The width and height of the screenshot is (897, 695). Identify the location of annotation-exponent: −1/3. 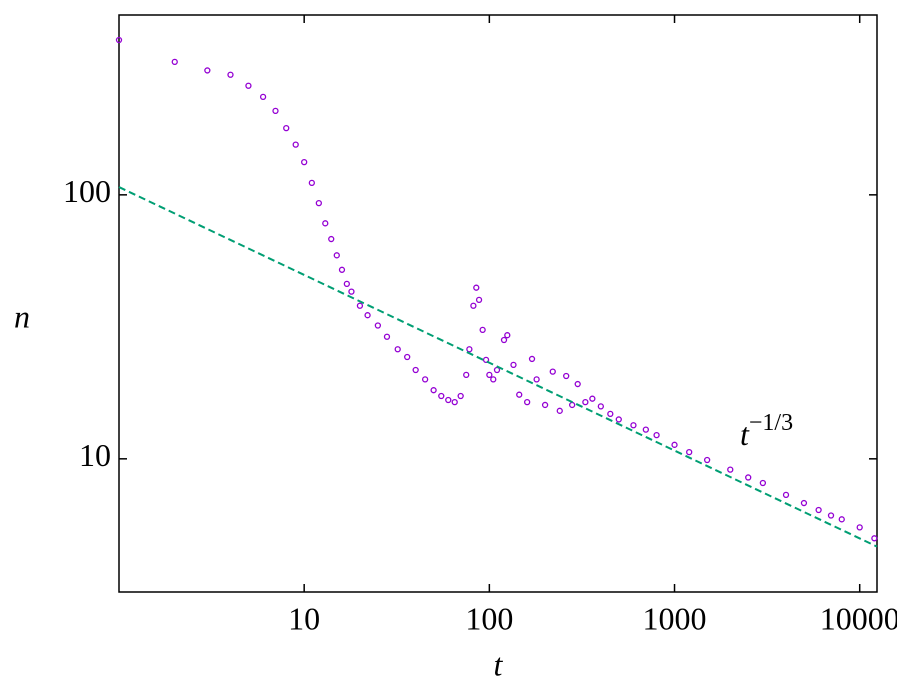
(771, 423).